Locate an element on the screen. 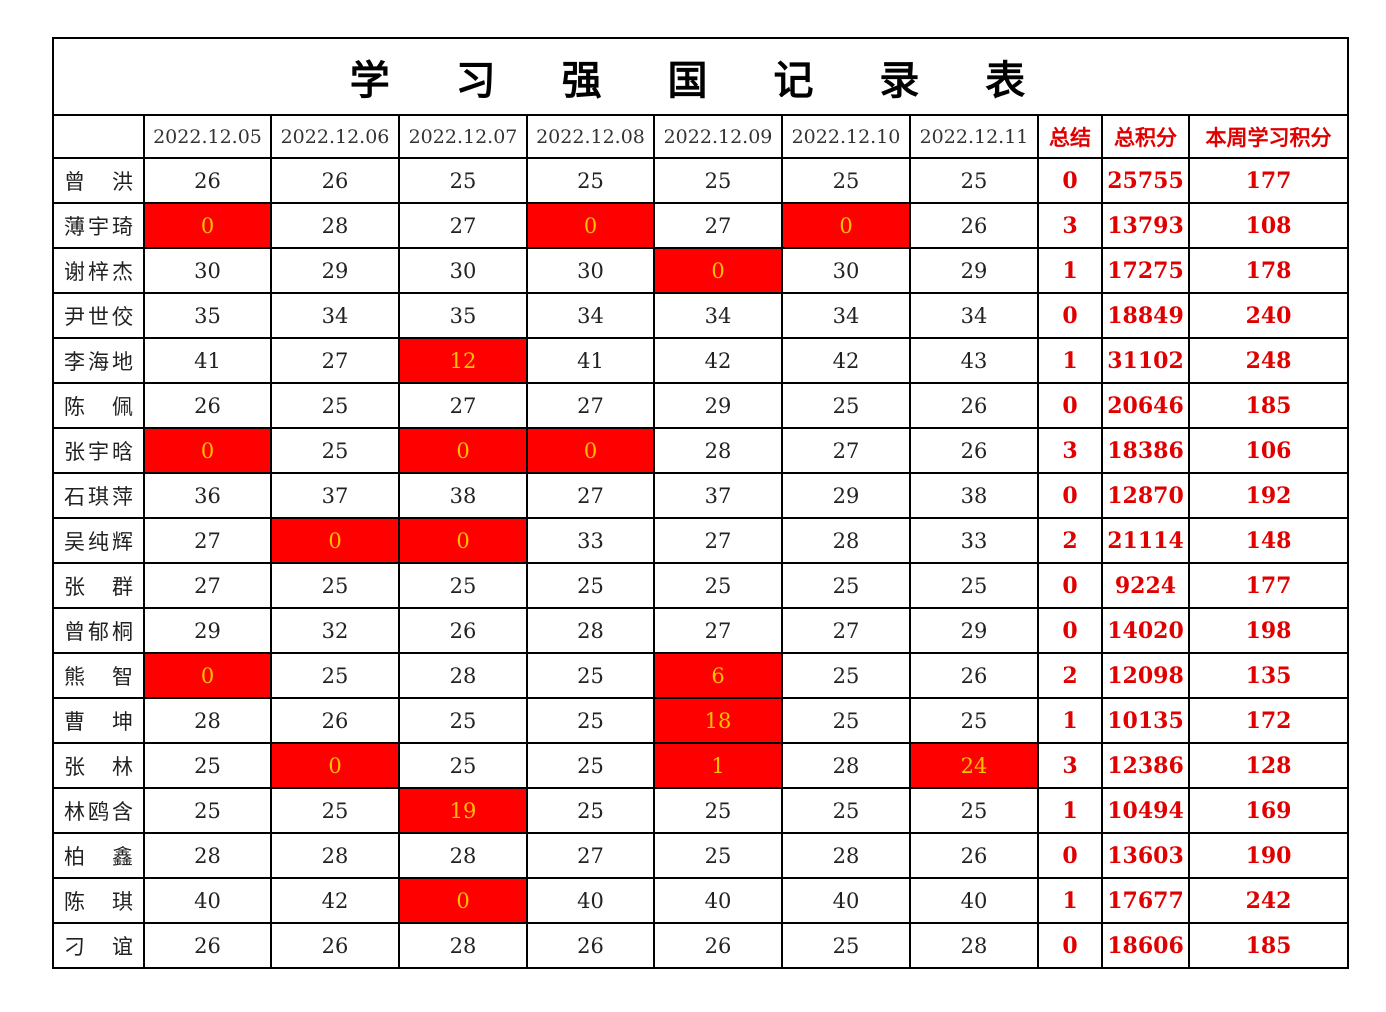 This screenshot has height=1012, width=1386. table-row: 柏 鑫 28 28 28 27 25 28 26 0 13603 190 is located at coordinates (701, 855).